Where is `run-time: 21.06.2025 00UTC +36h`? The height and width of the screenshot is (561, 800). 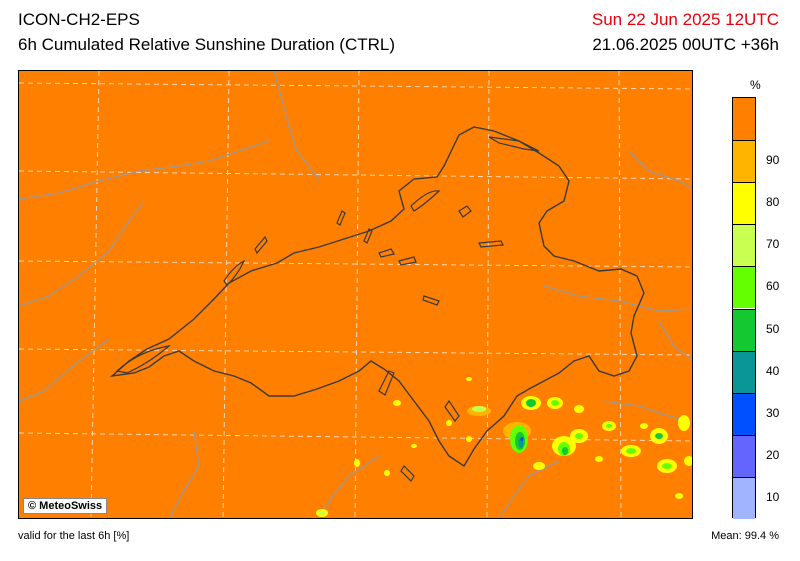
run-time: 21.06.2025 00UTC +36h is located at coordinates (685, 44).